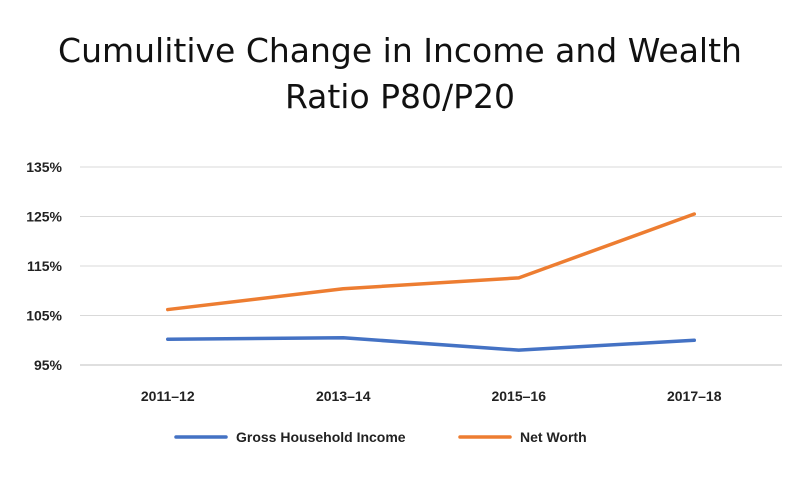 The image size is (800, 500). Describe the element at coordinates (518, 396) in the screenshot. I see `x-tick-label: 2015–16` at that location.